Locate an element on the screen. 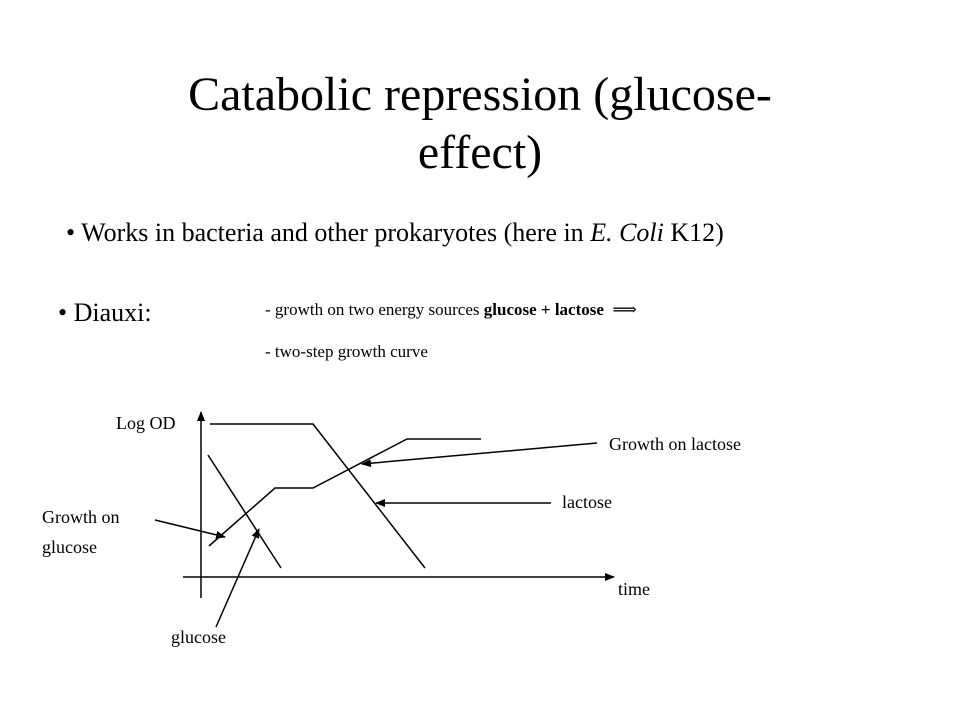  growth-glucose-line-2: glucose is located at coordinates (69, 547).